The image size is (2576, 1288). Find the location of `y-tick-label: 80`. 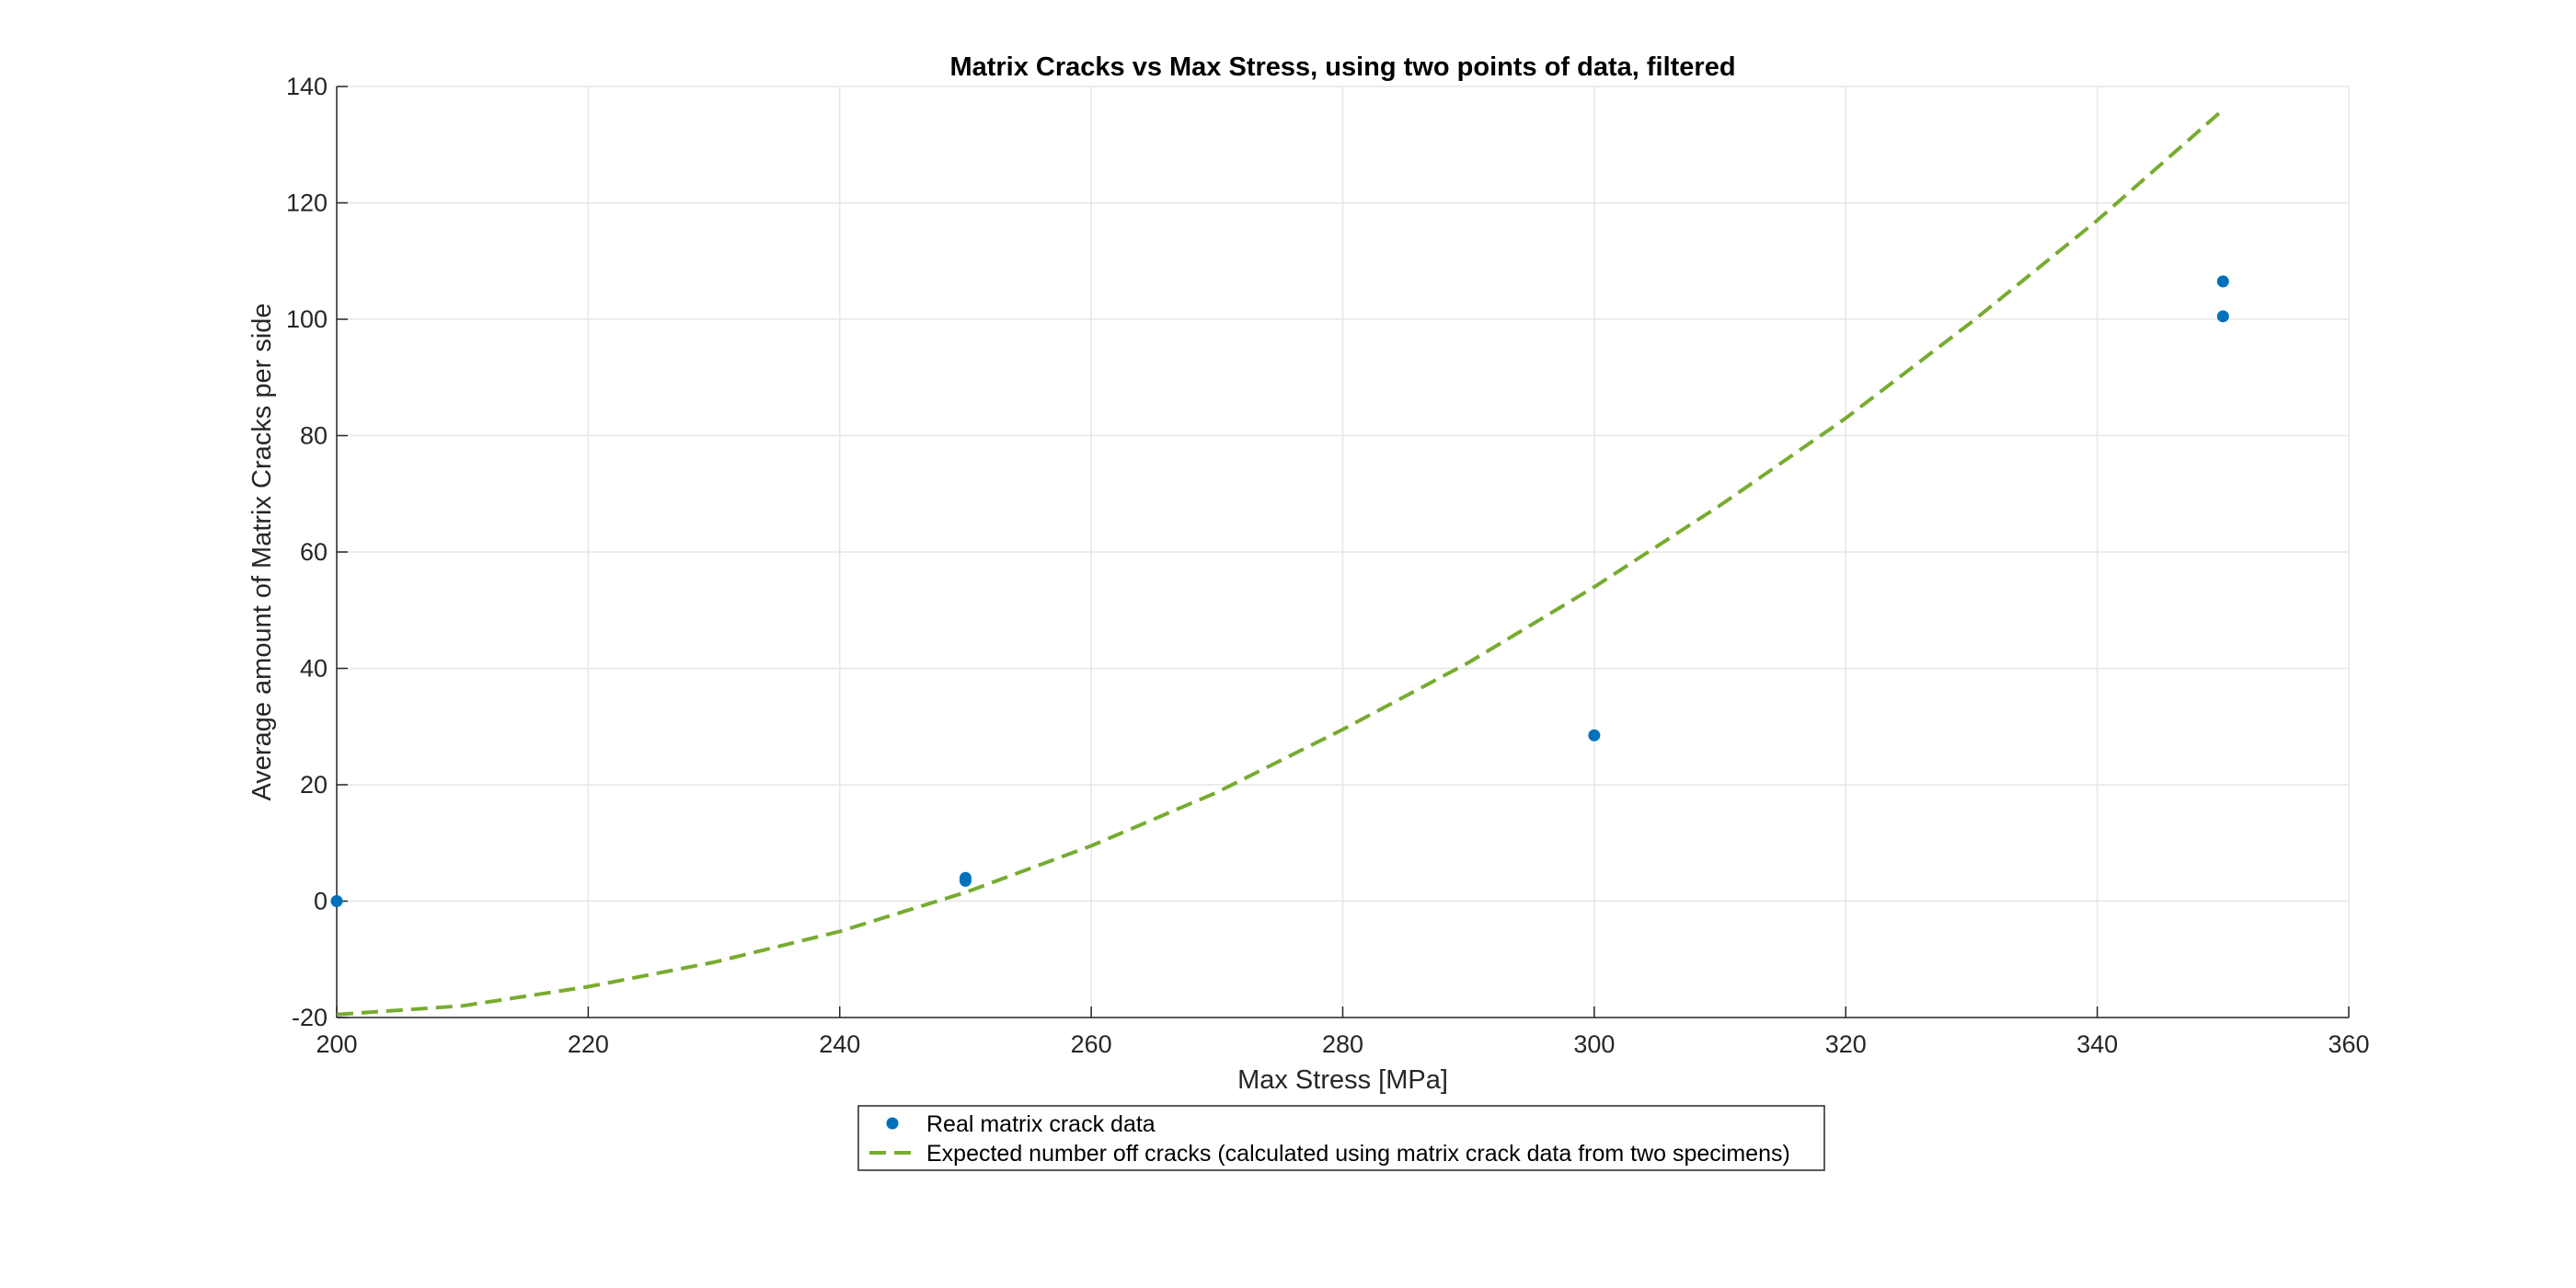

y-tick-label: 80 is located at coordinates (314, 436).